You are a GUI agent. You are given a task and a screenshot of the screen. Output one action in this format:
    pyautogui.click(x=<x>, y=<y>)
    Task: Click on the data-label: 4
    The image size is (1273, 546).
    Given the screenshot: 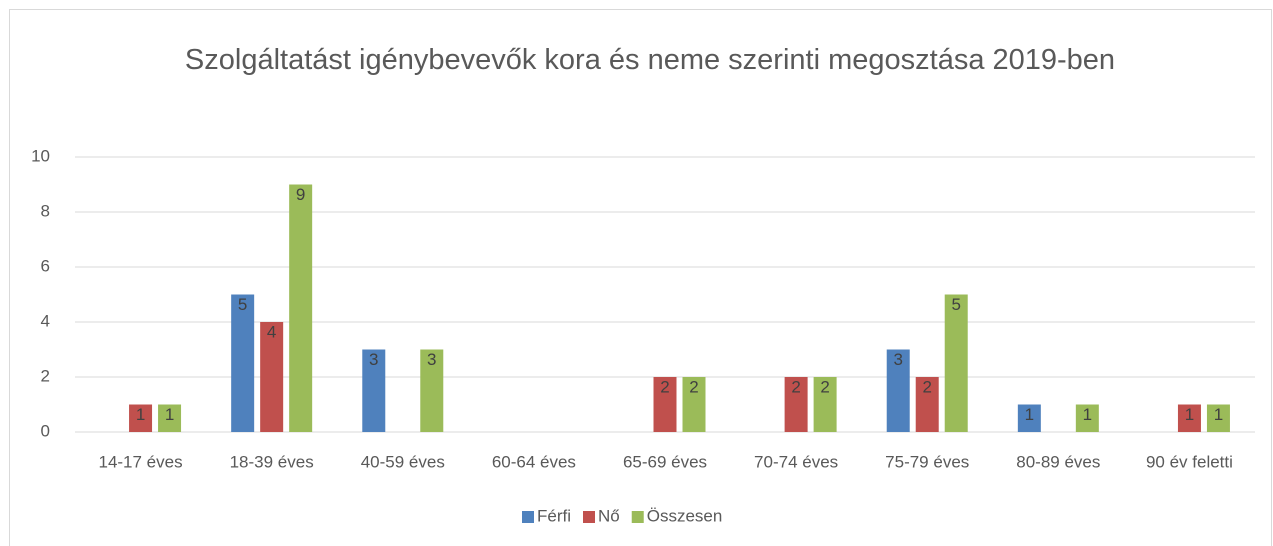 What is the action you would take?
    pyautogui.click(x=271, y=331)
    